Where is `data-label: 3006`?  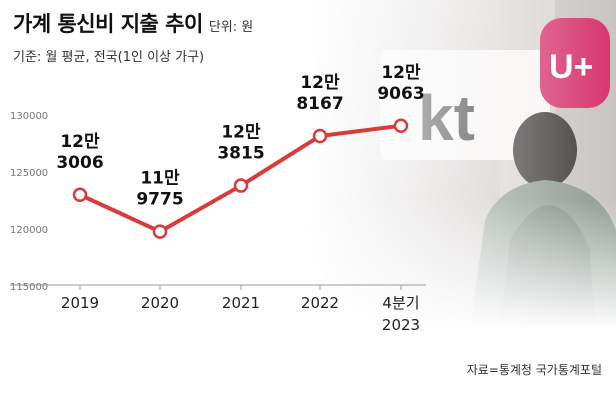 data-label: 3006 is located at coordinates (79, 163).